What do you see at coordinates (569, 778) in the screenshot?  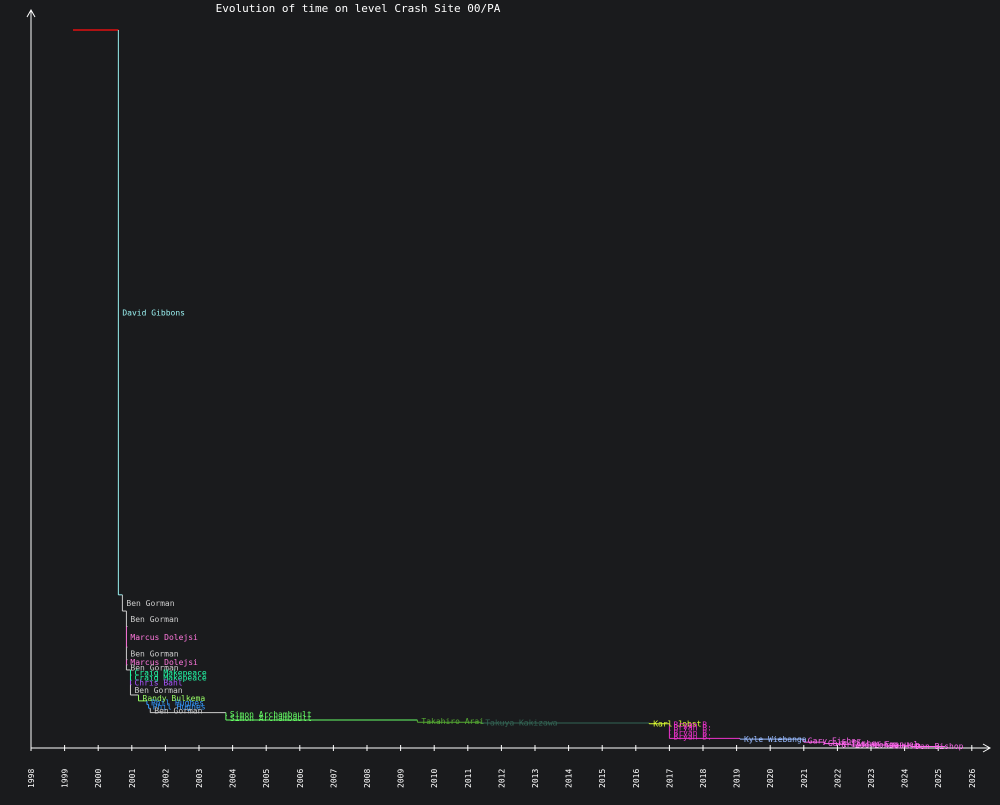 I see `x-tick-label: 2014` at bounding box center [569, 778].